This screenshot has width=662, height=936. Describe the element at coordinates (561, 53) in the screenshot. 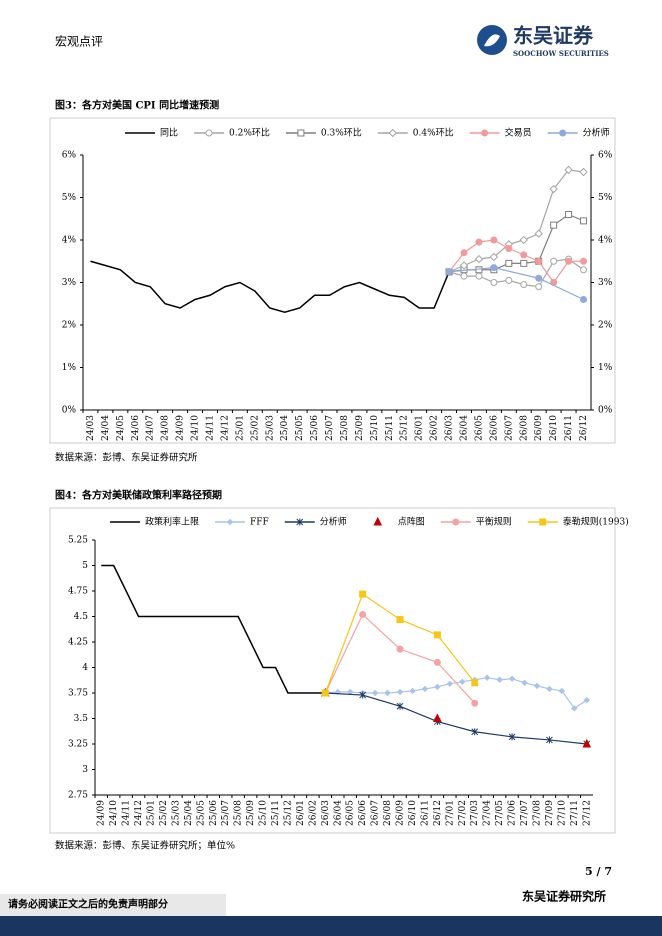

I see `brand-en: SOOCHOW SECURITIES` at that location.